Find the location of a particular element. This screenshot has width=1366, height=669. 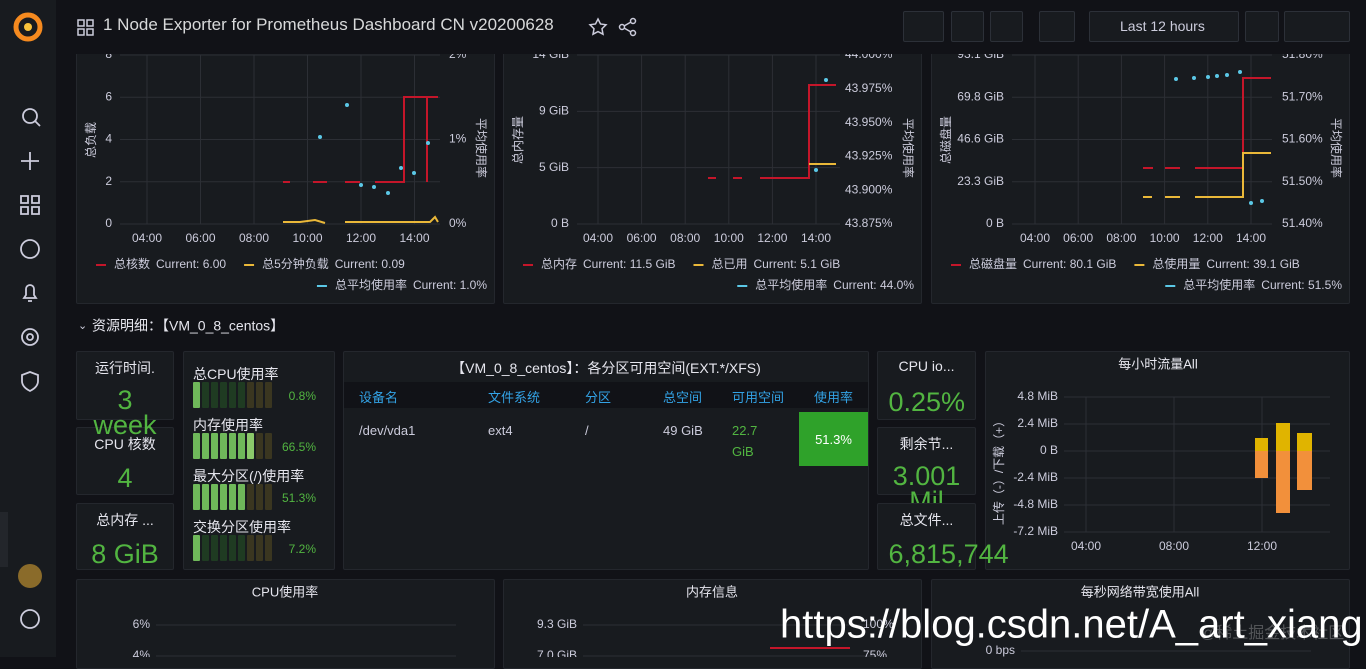

stat-title: CPU 核数 is located at coordinates (125, 444).